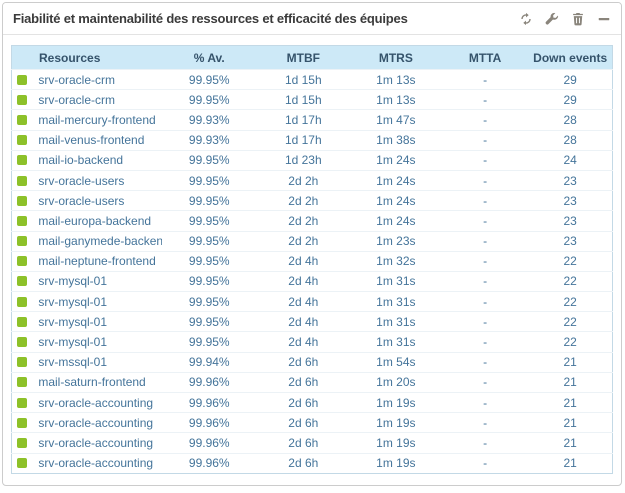 Image resolution: width=625 pixels, height=493 pixels. What do you see at coordinates (395, 261) in the screenshot?
I see `mtrs-cell: 1m 32s` at bounding box center [395, 261].